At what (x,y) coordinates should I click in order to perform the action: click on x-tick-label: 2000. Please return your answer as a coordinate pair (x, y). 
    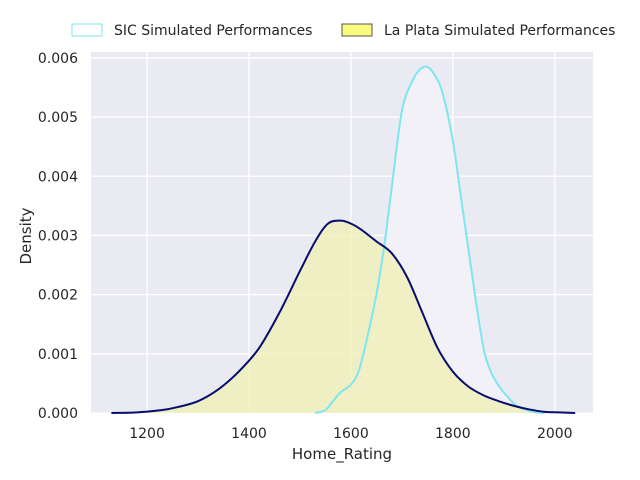
    Looking at the image, I should click on (555, 434).